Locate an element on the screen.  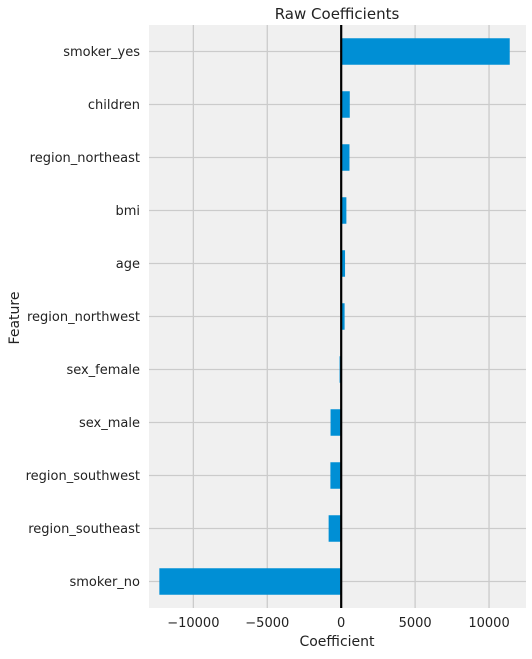
y-tick-label: children is located at coordinates (114, 105).